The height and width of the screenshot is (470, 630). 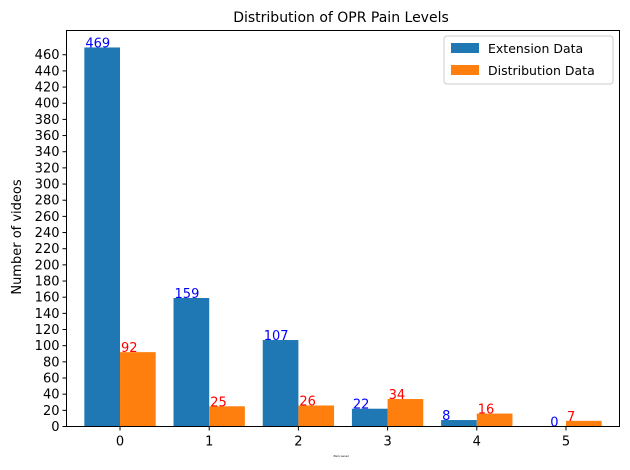 I want to click on y-tick-label: 100, so click(x=47, y=346).